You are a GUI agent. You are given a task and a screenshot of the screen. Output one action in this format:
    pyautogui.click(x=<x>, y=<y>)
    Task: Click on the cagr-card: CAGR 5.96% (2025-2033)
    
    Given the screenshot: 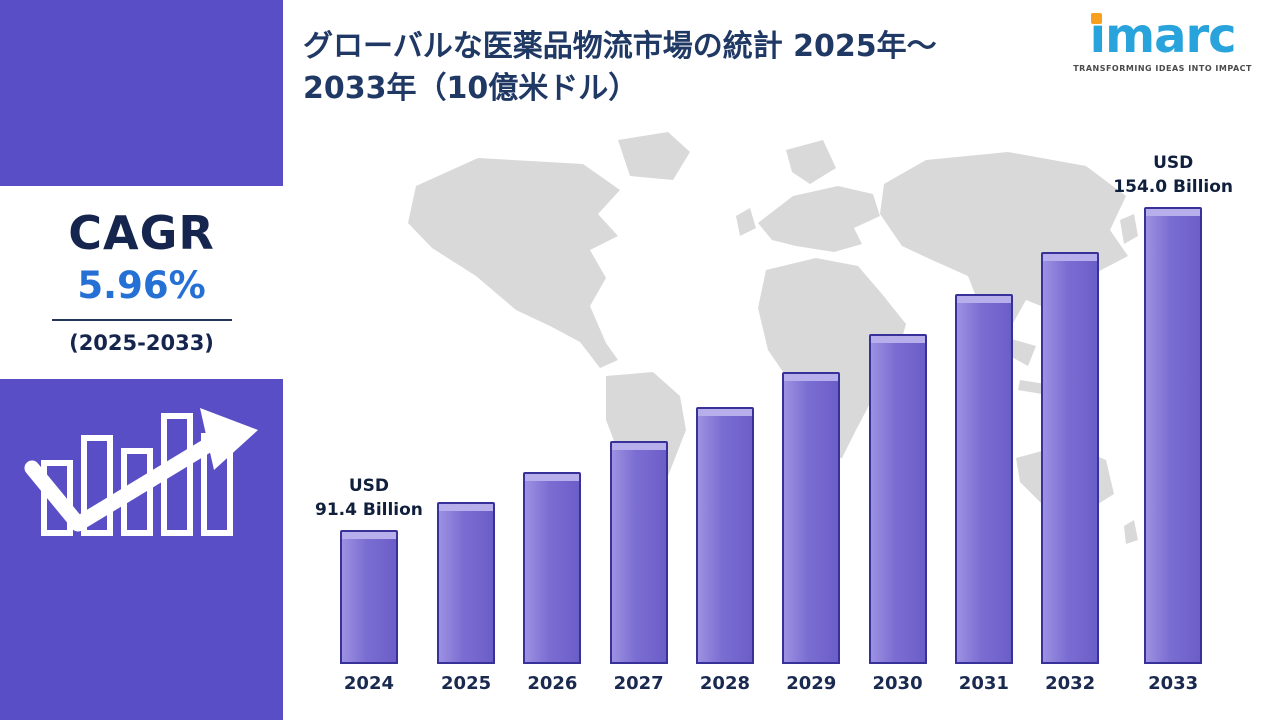 What is the action you would take?
    pyautogui.click(x=141, y=282)
    